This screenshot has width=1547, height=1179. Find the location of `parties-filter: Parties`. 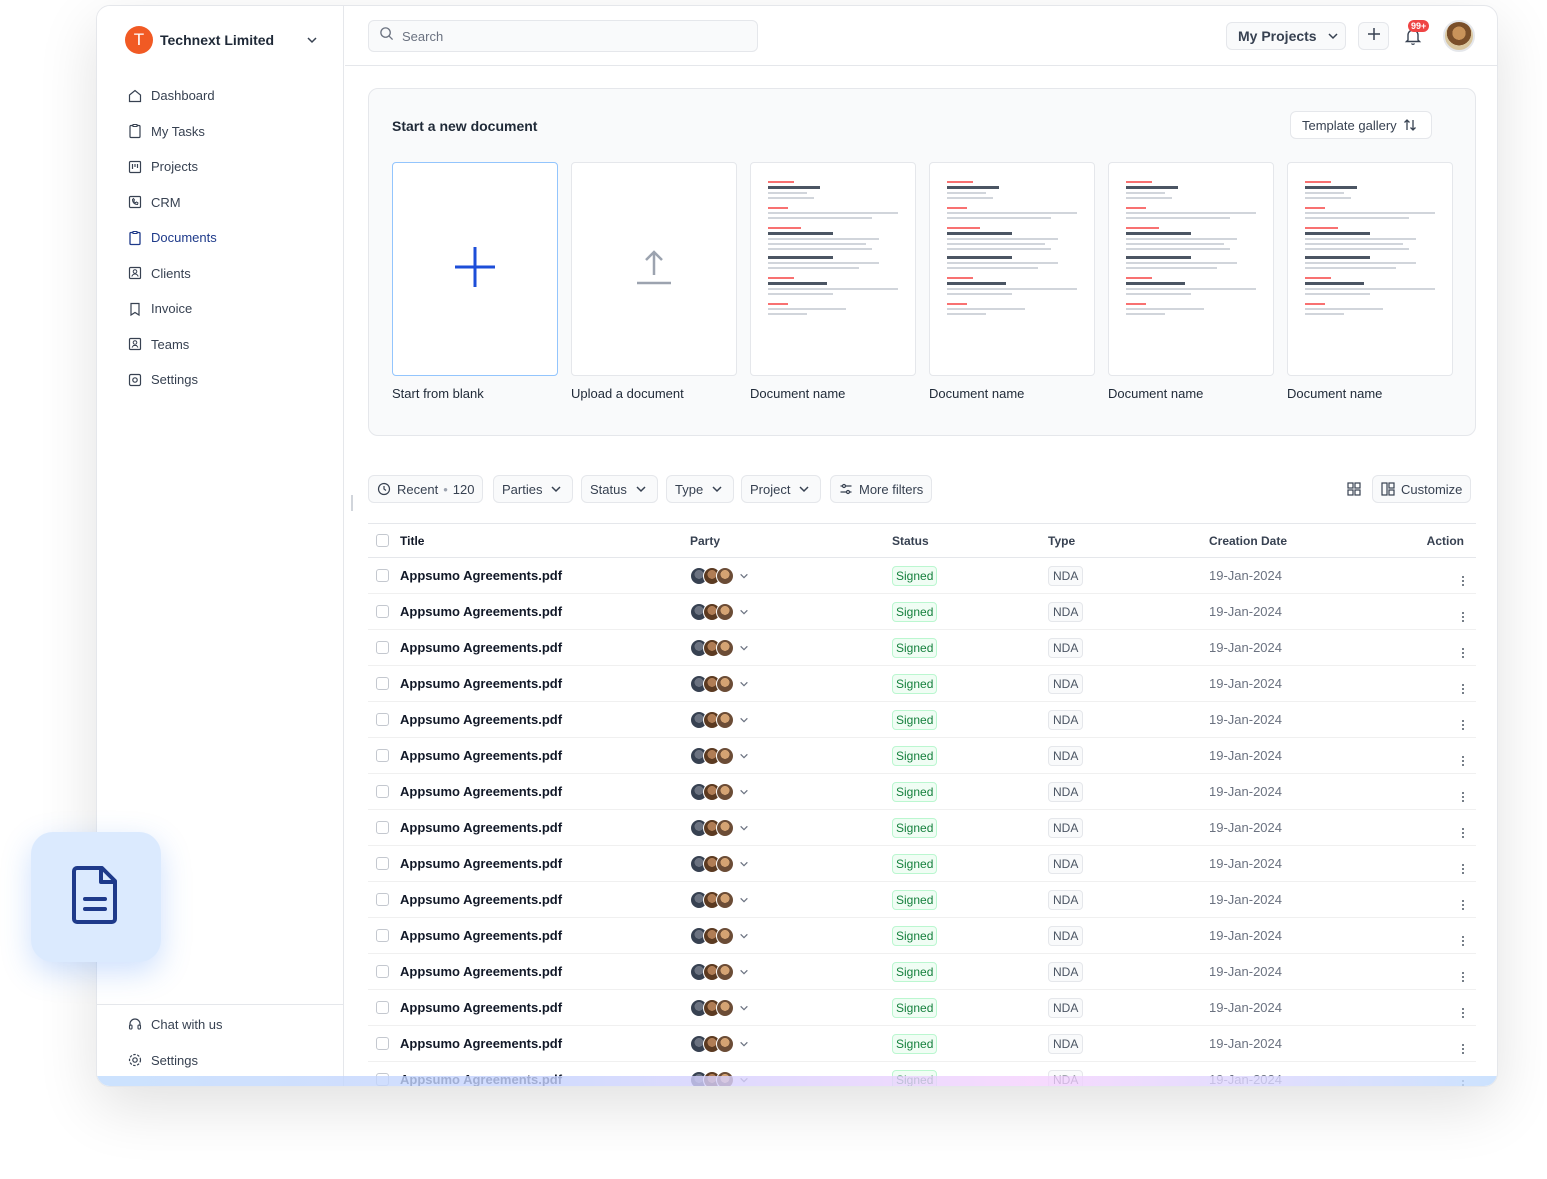

parties-filter: Parties is located at coordinates (533, 489).